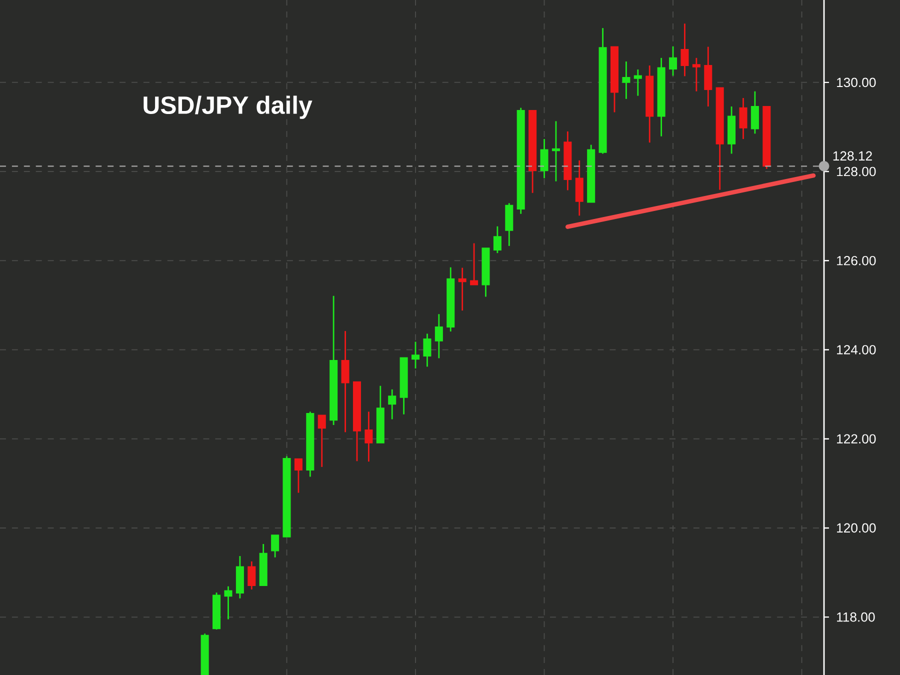  What do you see at coordinates (856, 349) in the screenshot?
I see `y-tick-label: 124.00` at bounding box center [856, 349].